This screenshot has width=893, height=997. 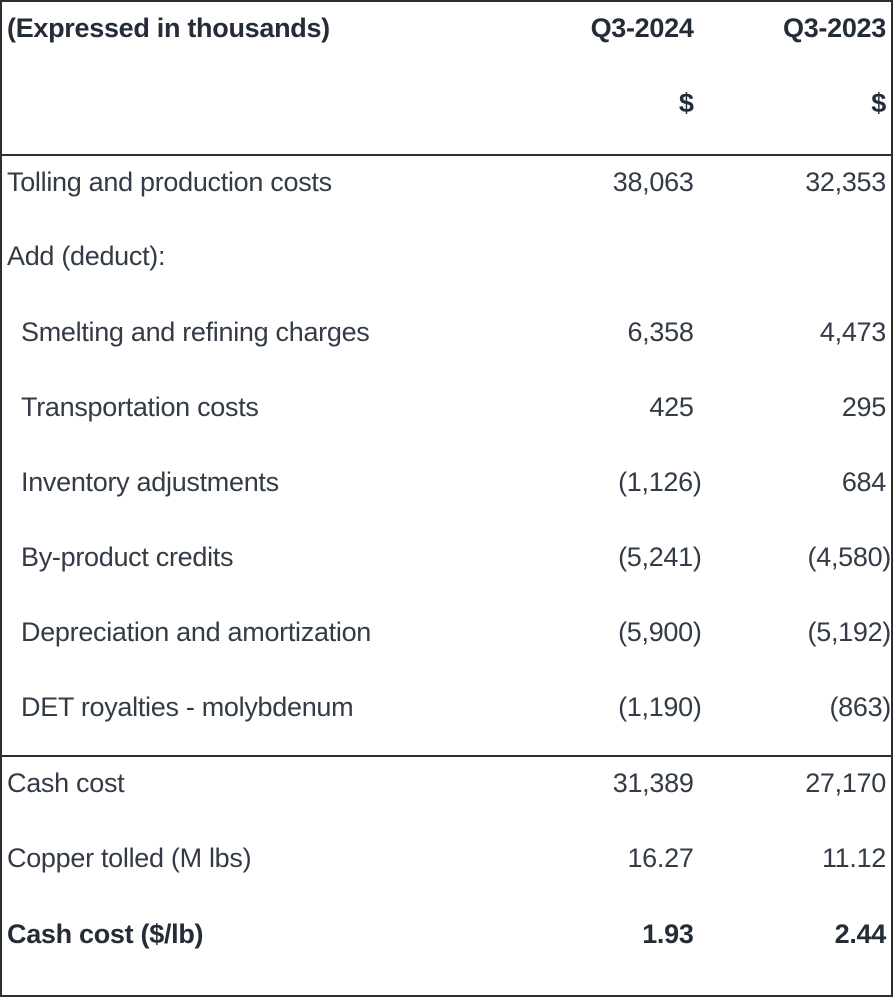 I want to click on table-row-inventory-adjustments: Inventory adjustments (1,126) 684, so click(x=446, y=493).